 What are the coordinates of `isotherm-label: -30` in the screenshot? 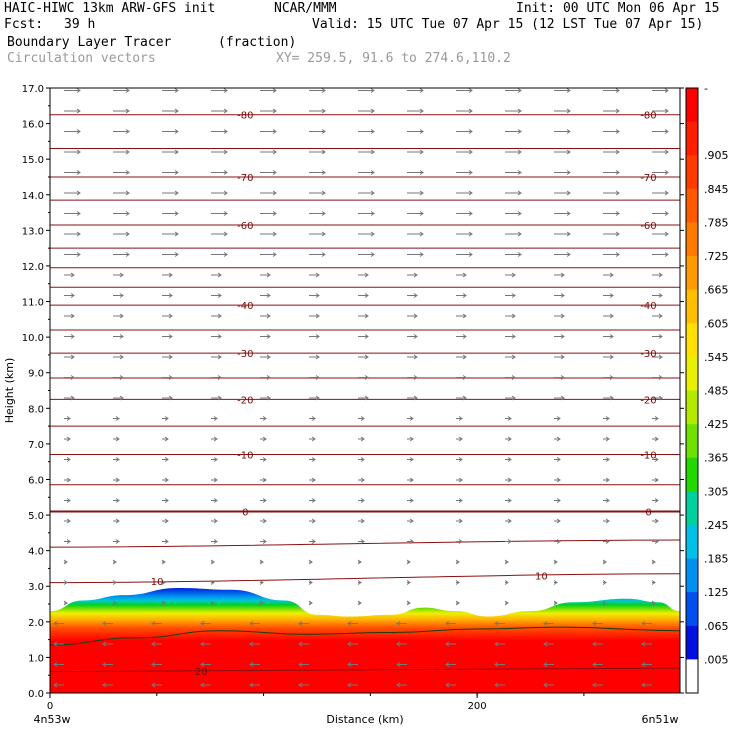 It's located at (245, 354).